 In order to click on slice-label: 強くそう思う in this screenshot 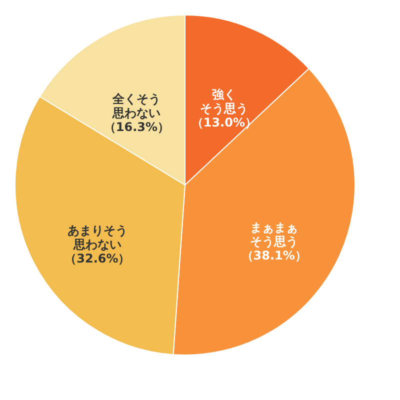, I will do `click(224, 102)`.